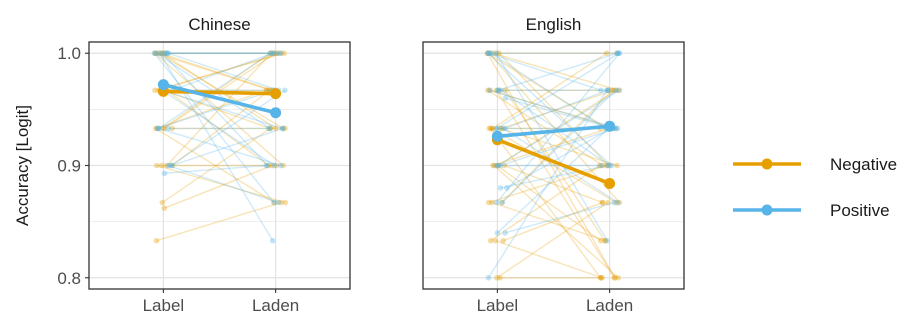  Describe the element at coordinates (811, 210) in the screenshot. I see `legend-item-positive: Positive` at that location.